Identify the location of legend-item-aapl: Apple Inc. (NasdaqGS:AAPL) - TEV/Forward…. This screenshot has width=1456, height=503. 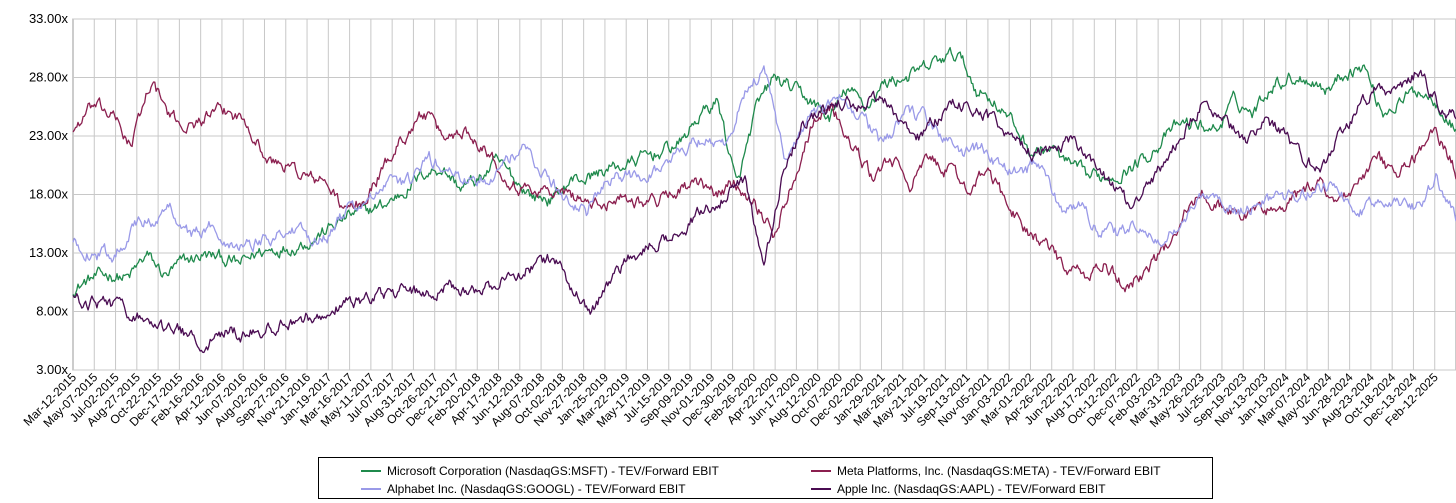
(958, 489).